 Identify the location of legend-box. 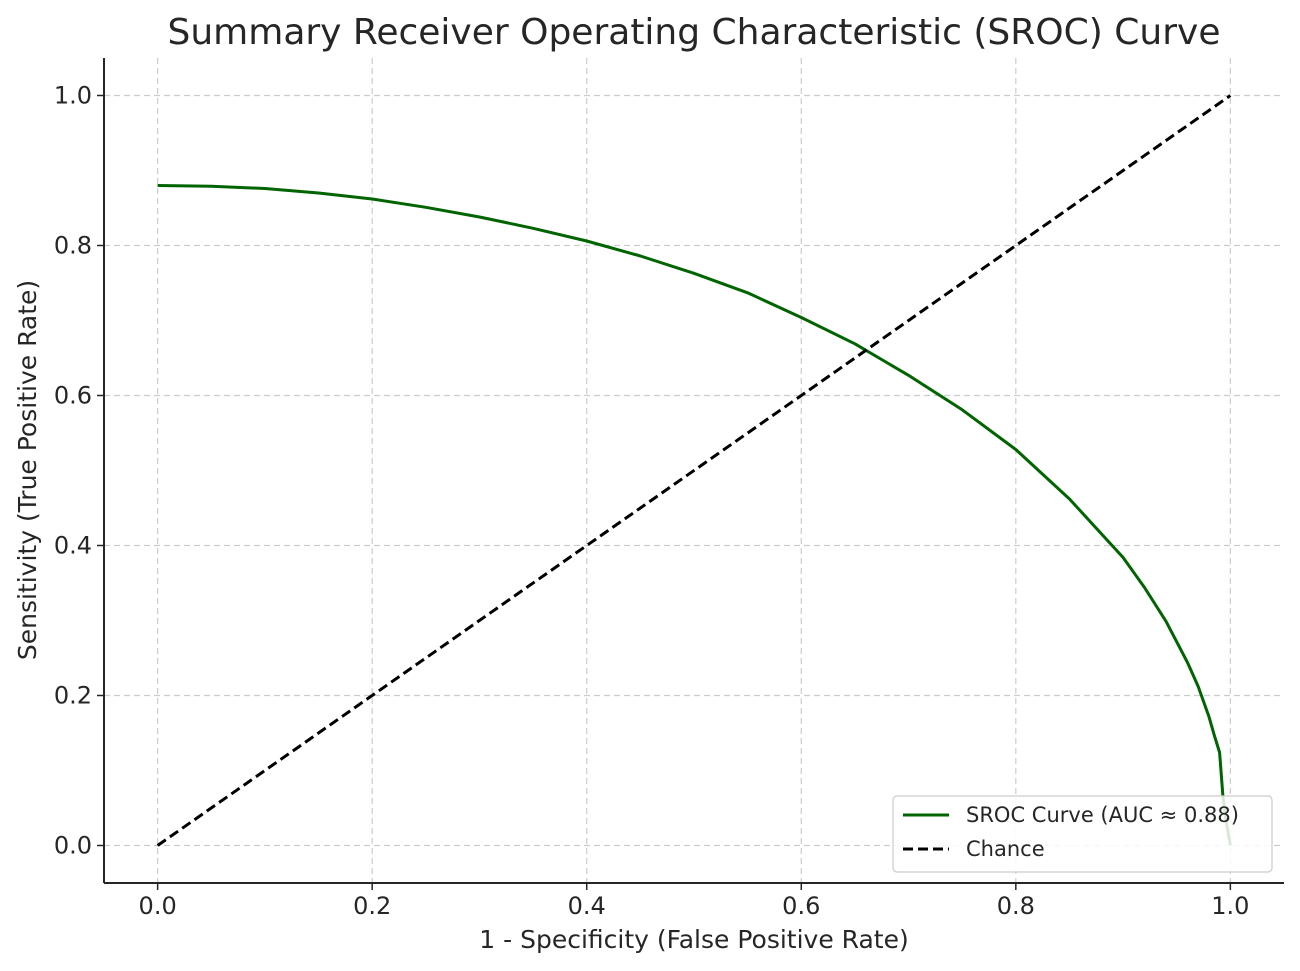
(1082, 834).